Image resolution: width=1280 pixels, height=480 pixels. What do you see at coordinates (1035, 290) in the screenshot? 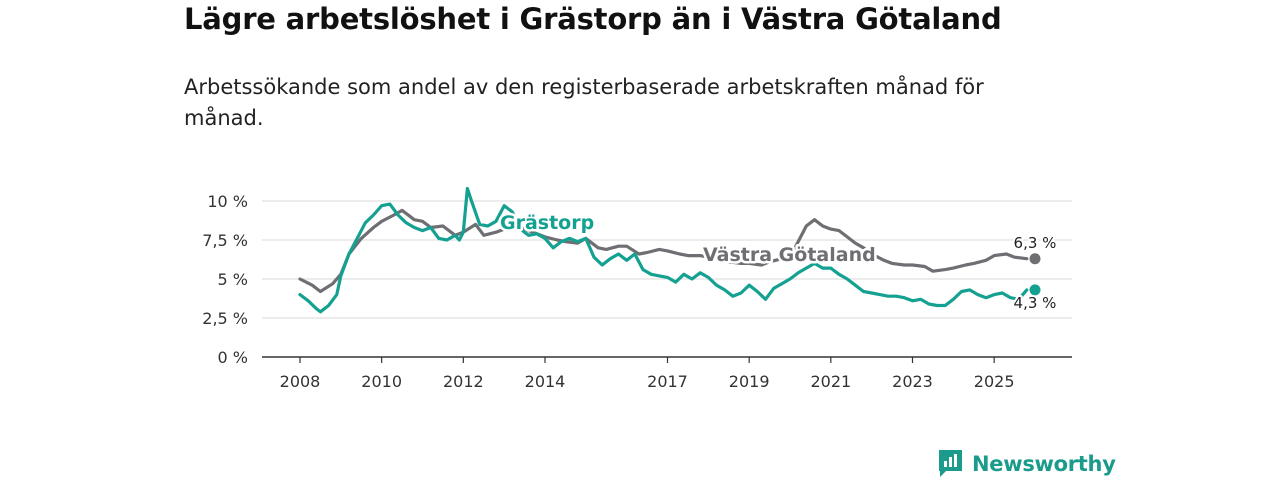
I see `grastorp-end-point` at bounding box center [1035, 290].